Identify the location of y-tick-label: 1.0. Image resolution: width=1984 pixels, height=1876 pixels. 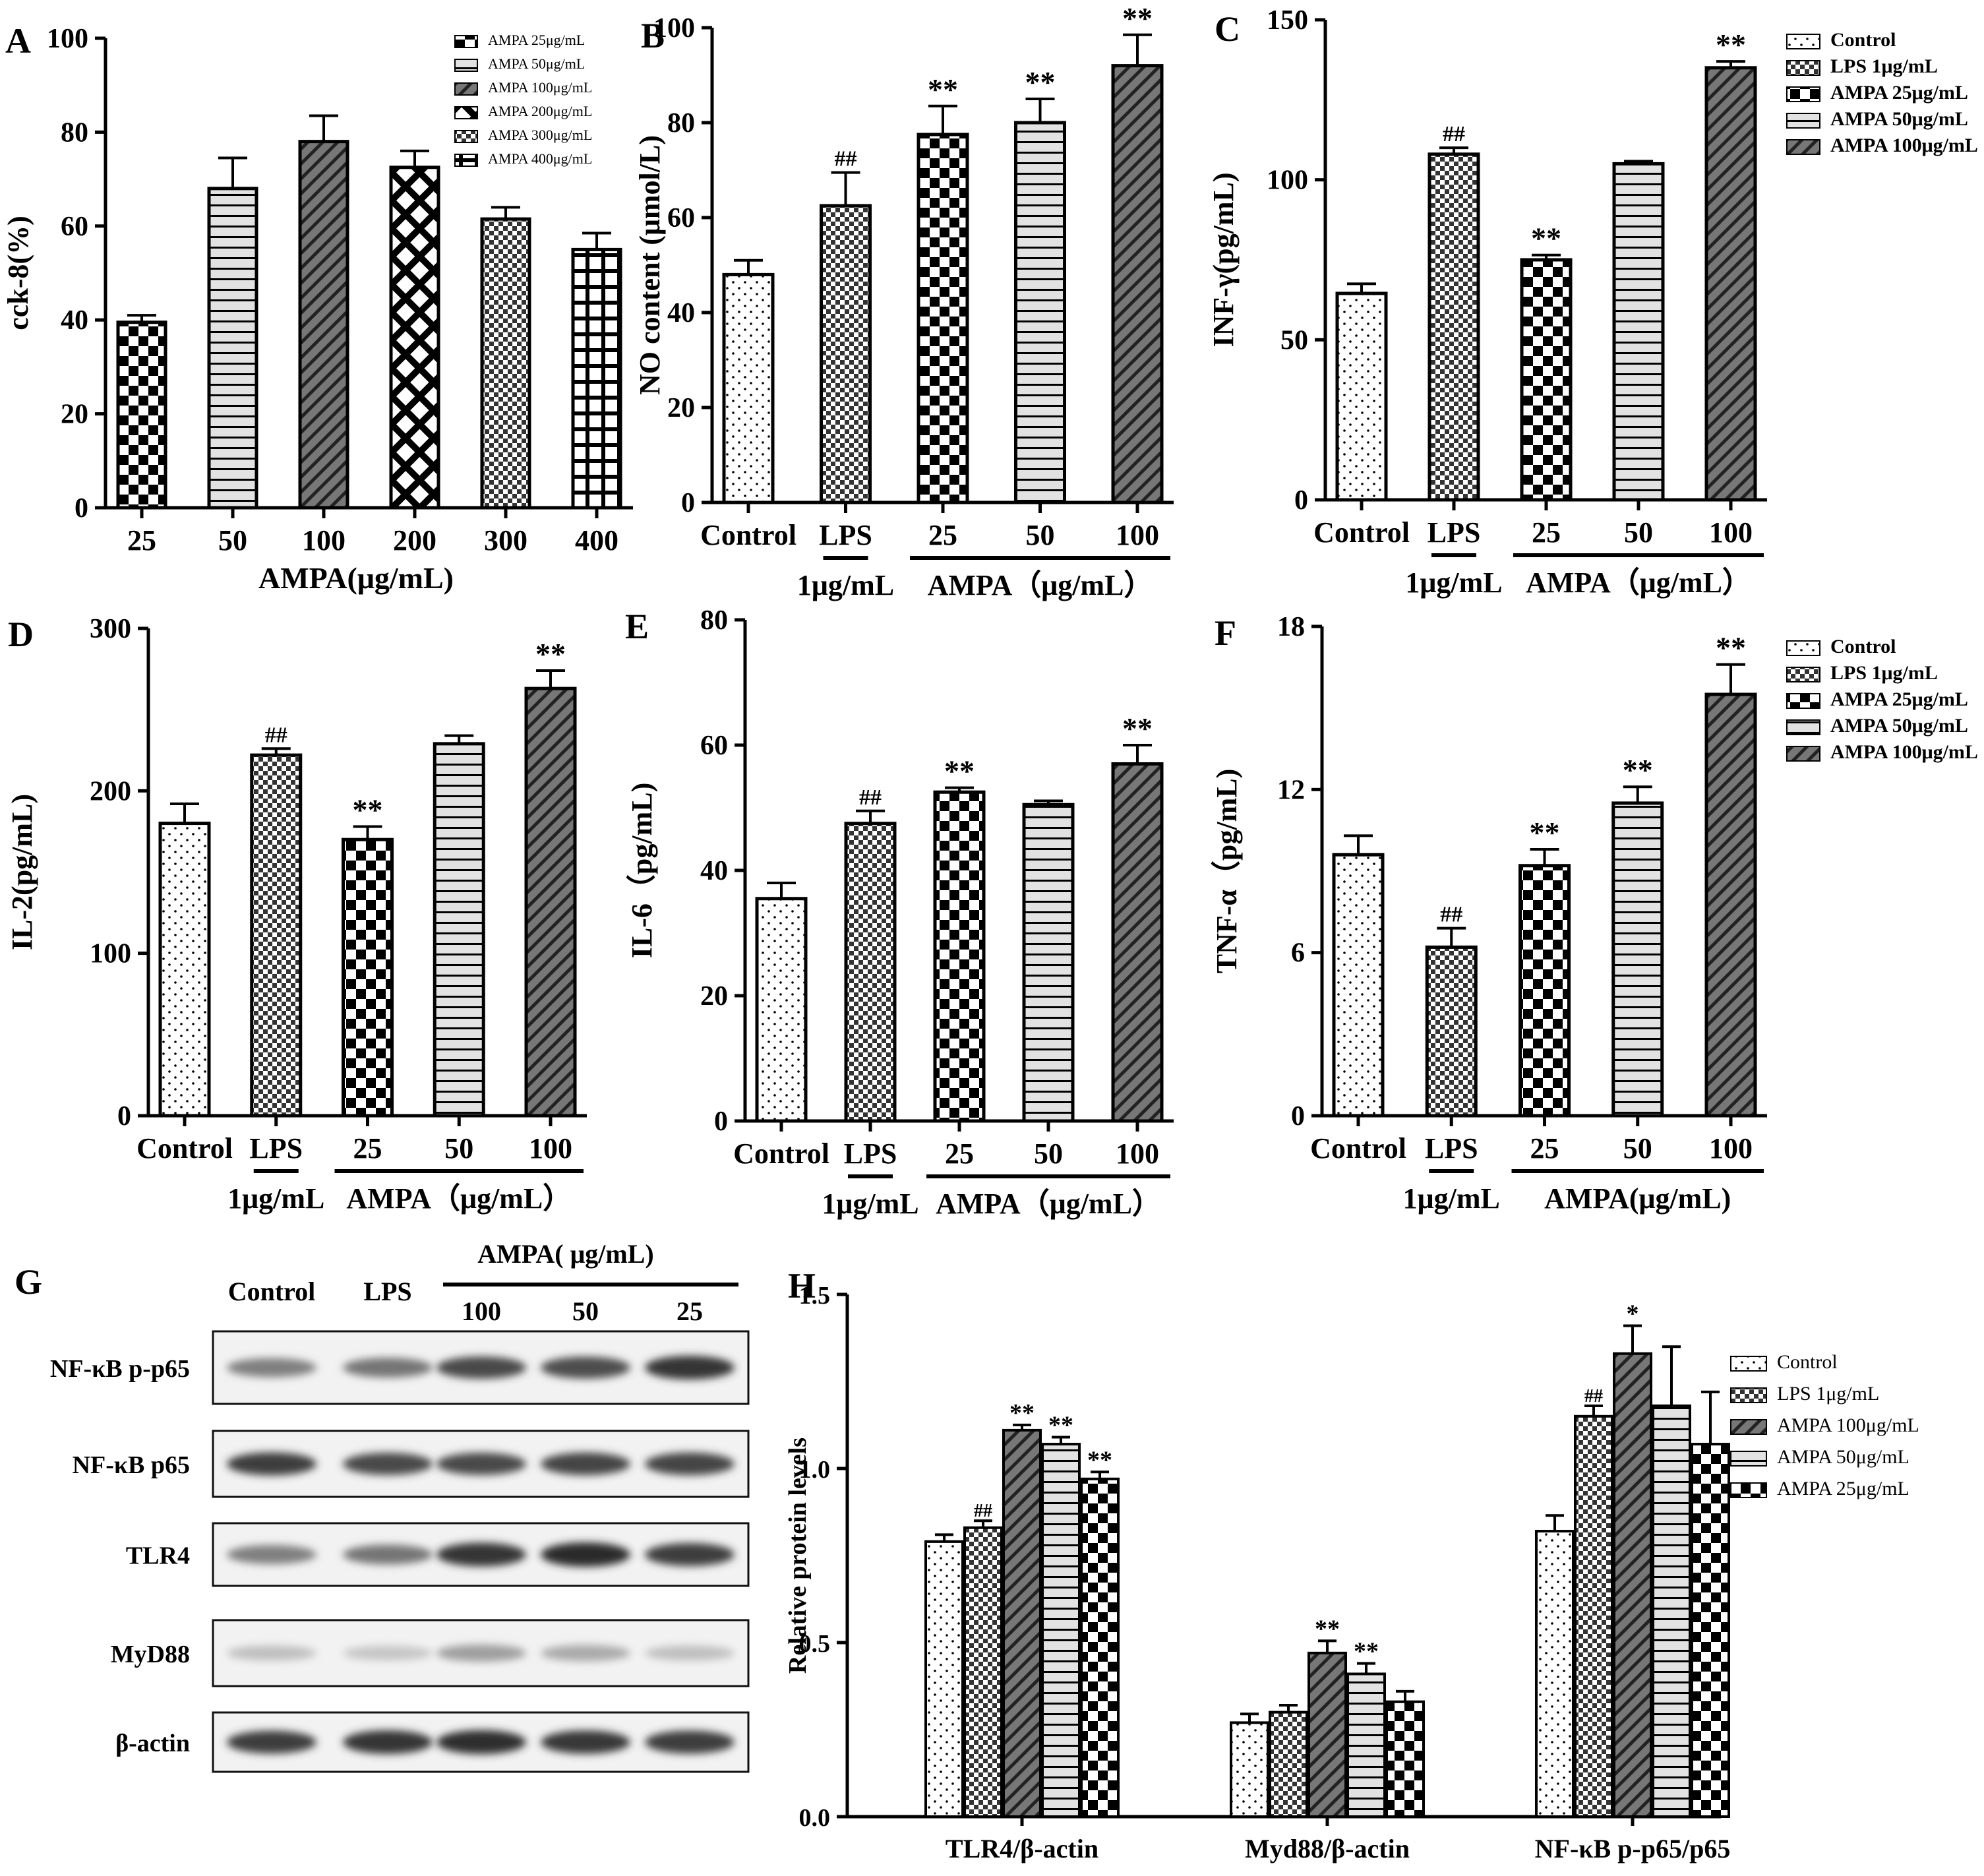
(815, 1470).